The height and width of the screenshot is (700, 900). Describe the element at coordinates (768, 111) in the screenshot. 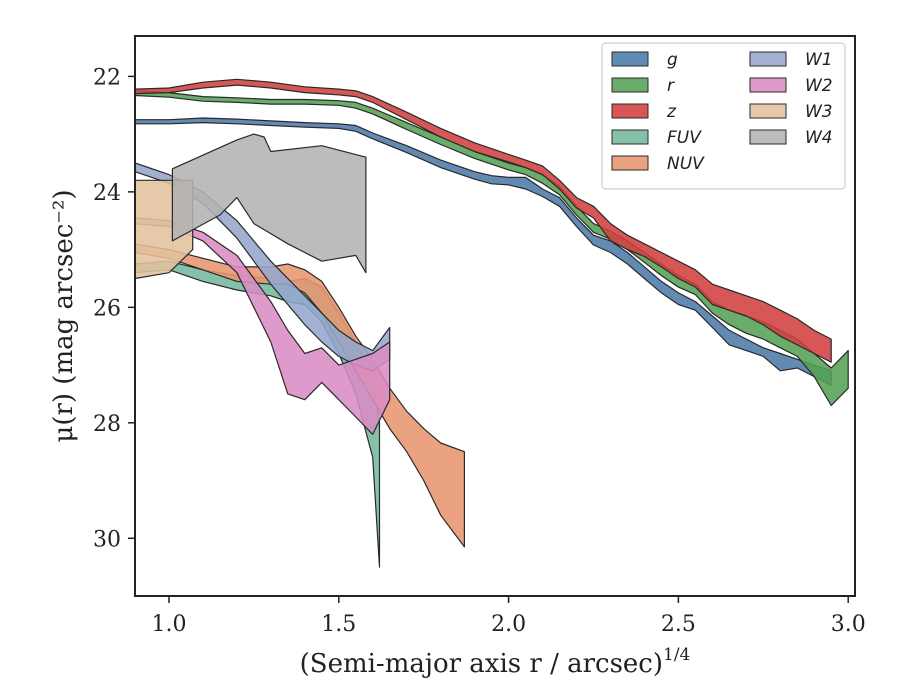

I see `legend-swatch-w3` at that location.